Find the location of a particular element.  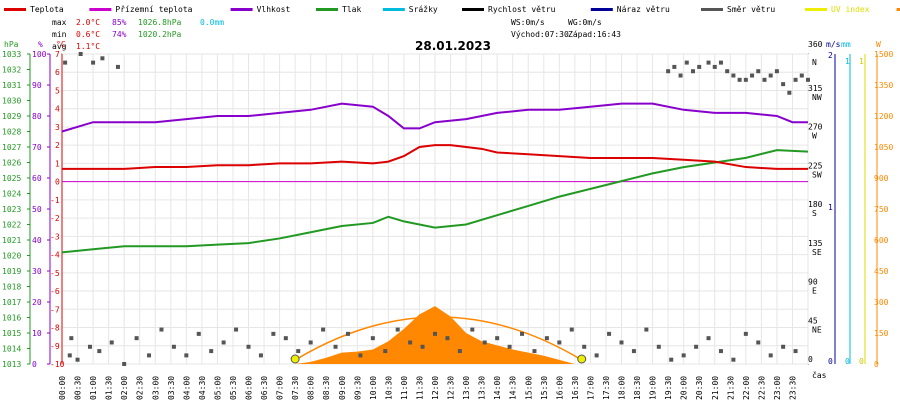

x-tick-label: 16:00 is located at coordinates (559, 388).